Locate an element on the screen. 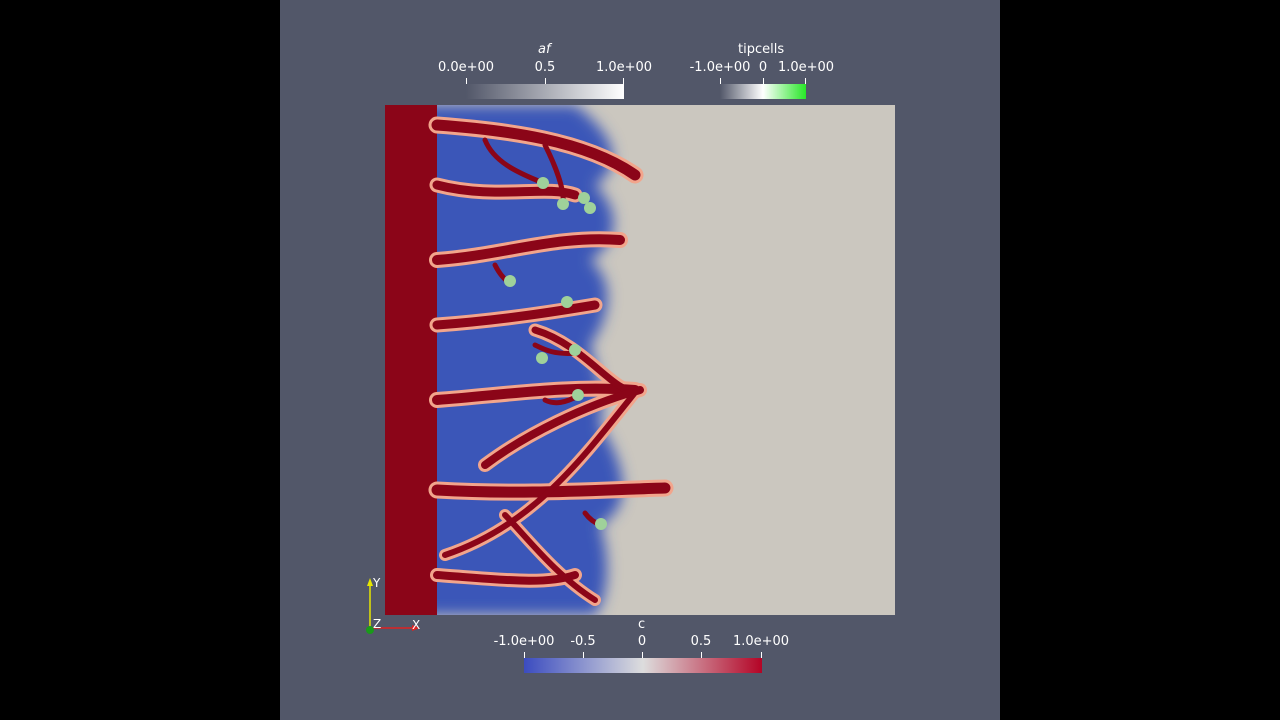  c-label: 1.0e+00 is located at coordinates (761, 641).